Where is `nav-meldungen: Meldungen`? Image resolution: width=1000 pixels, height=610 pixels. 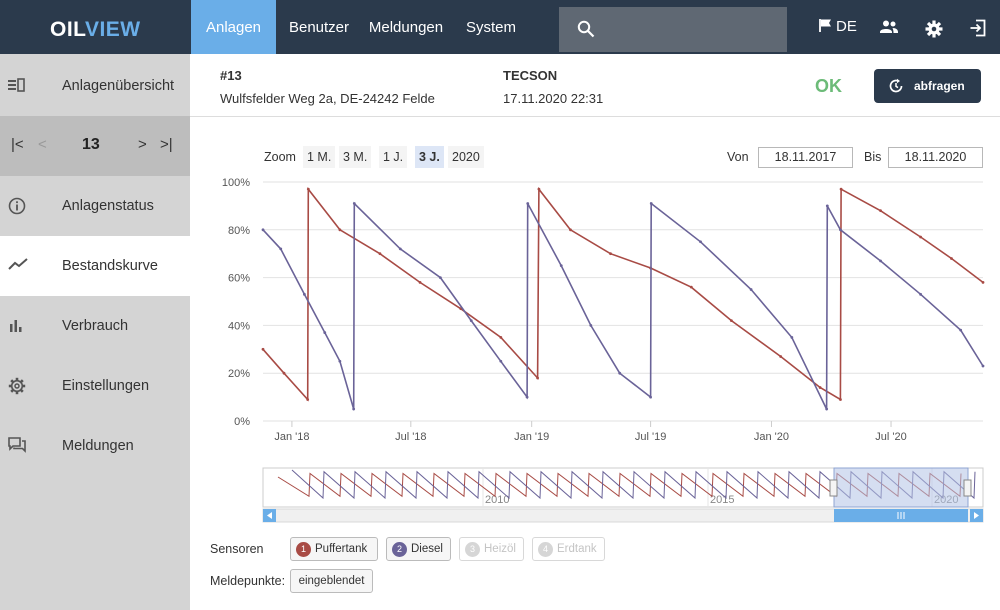
nav-meldungen: Meldungen is located at coordinates (406, 27).